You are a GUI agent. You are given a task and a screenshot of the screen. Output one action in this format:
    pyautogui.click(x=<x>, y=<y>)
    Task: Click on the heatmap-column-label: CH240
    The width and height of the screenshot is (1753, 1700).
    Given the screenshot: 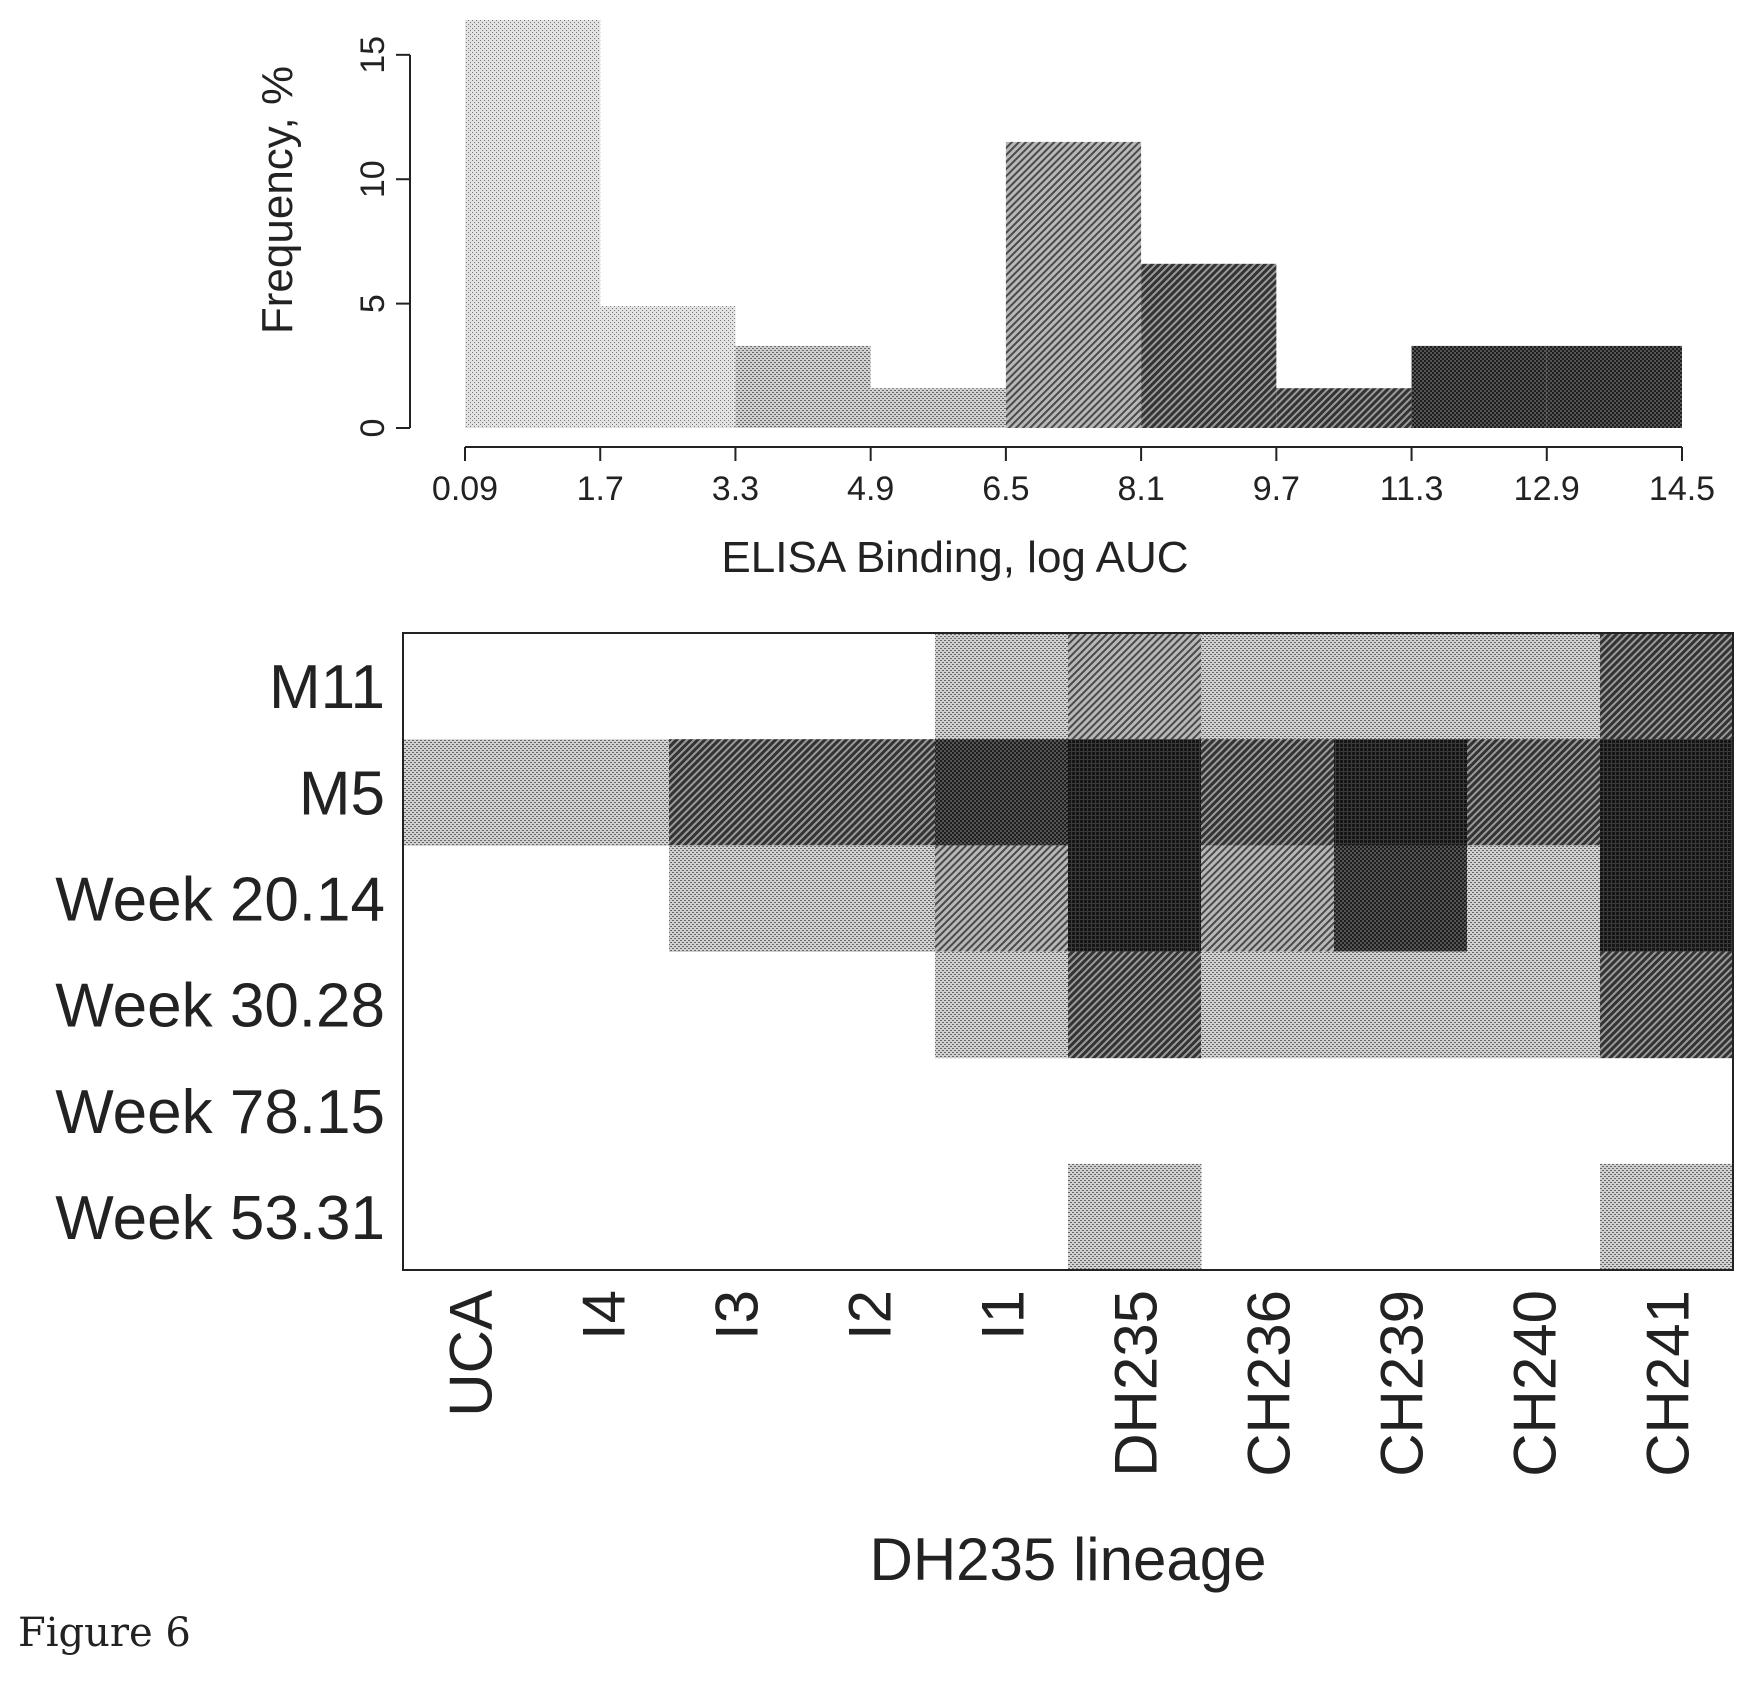 What is the action you would take?
    pyautogui.click(x=1535, y=1383)
    